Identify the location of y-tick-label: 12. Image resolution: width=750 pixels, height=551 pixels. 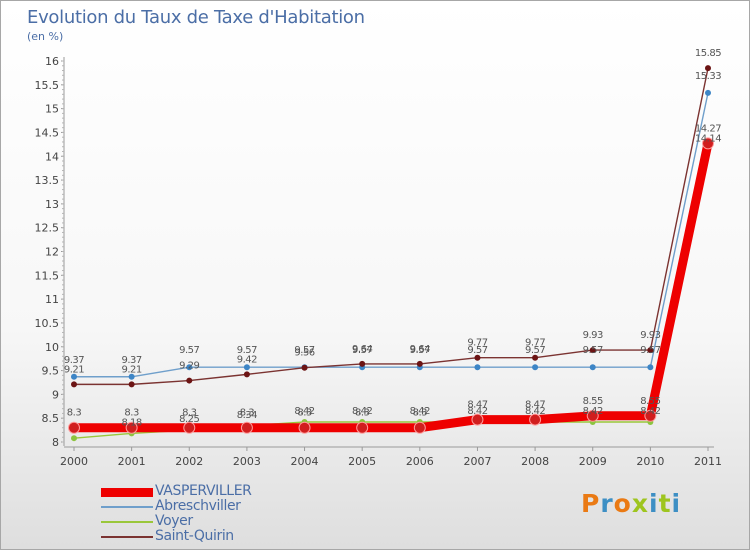
(52, 252).